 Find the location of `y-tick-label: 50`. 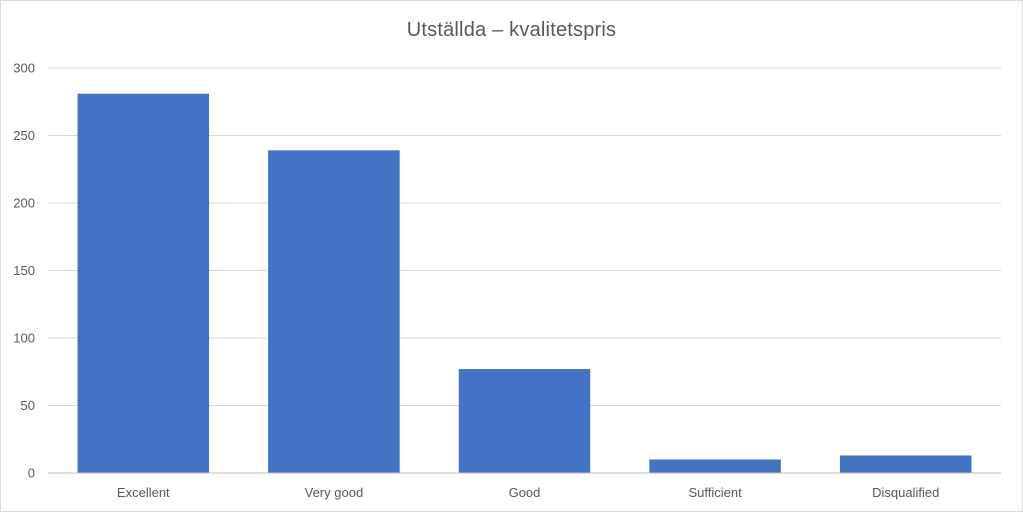

y-tick-label: 50 is located at coordinates (28, 405).